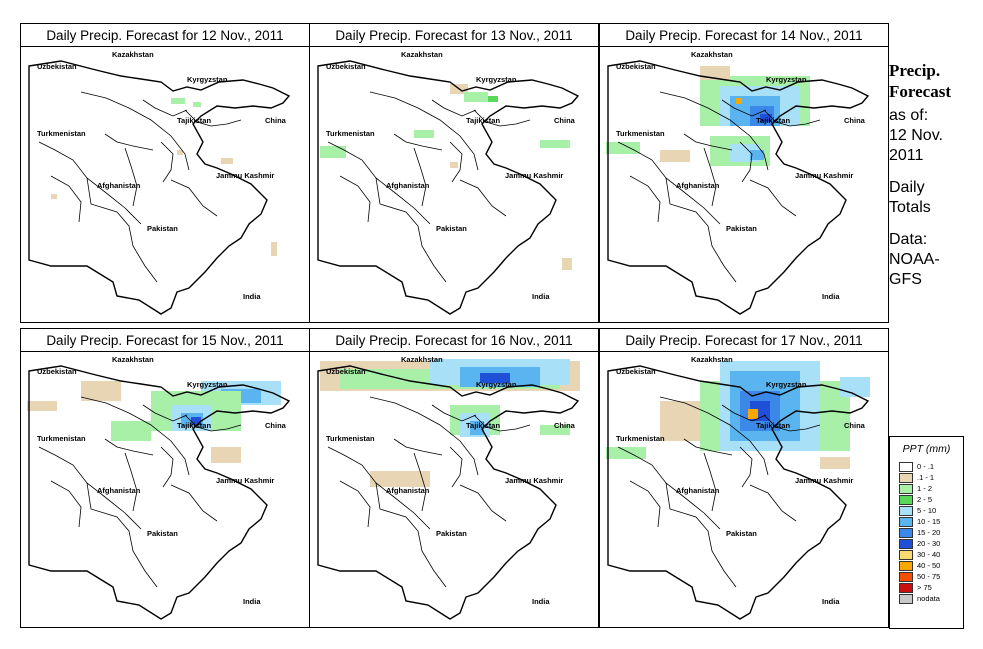  I want to click on place-label-uzbekistan: Uzbekistan, so click(57, 371).